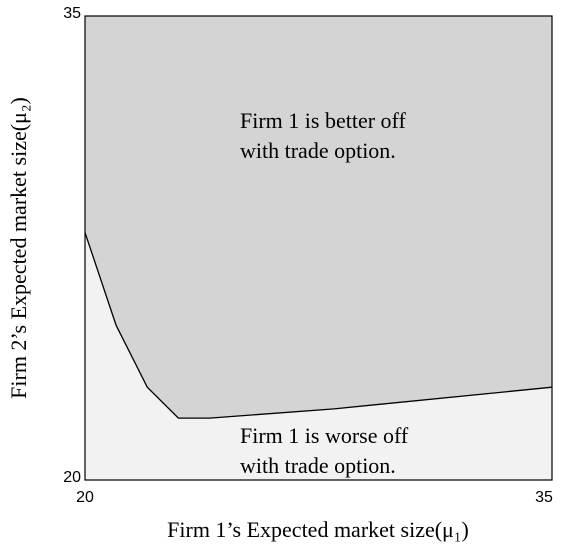  What do you see at coordinates (72, 13) in the screenshot?
I see `y-tick-label: 35` at bounding box center [72, 13].